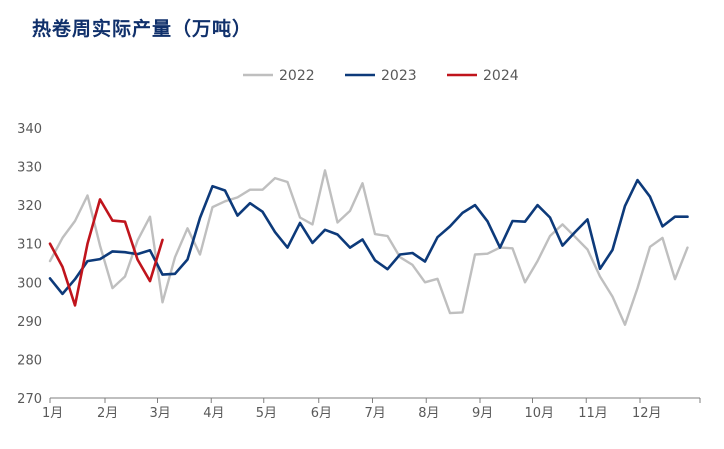 The width and height of the screenshot is (724, 449). I want to click on x-tick-label: 2月, so click(107, 413).